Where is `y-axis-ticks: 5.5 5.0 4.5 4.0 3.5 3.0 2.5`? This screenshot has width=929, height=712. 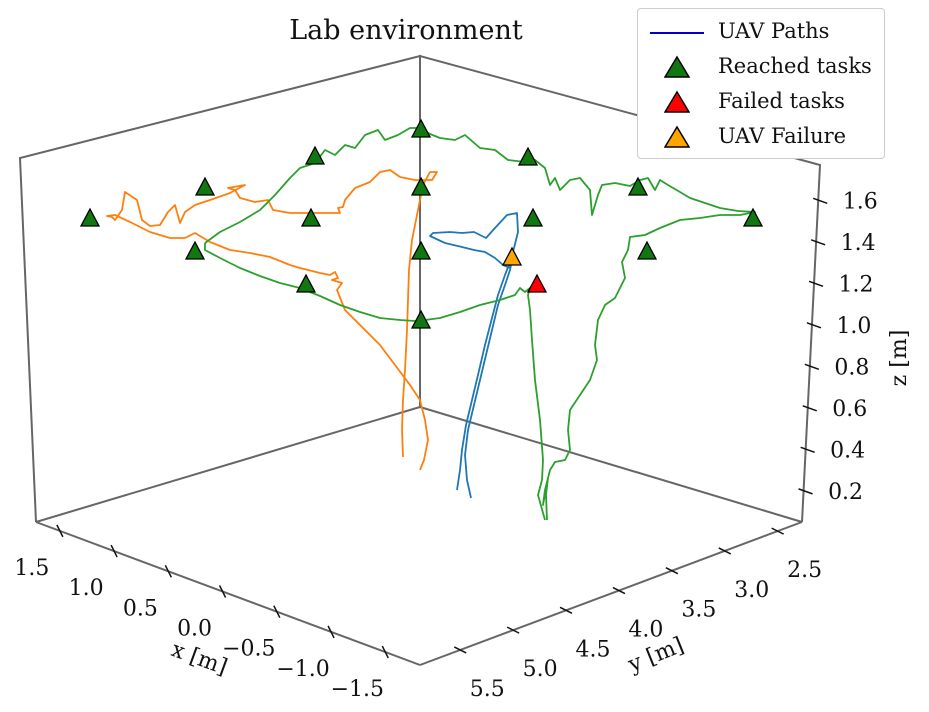
y-axis-ticks: 5.5 5.0 4.5 4.0 3.5 3.0 2.5 is located at coordinates (637, 614).